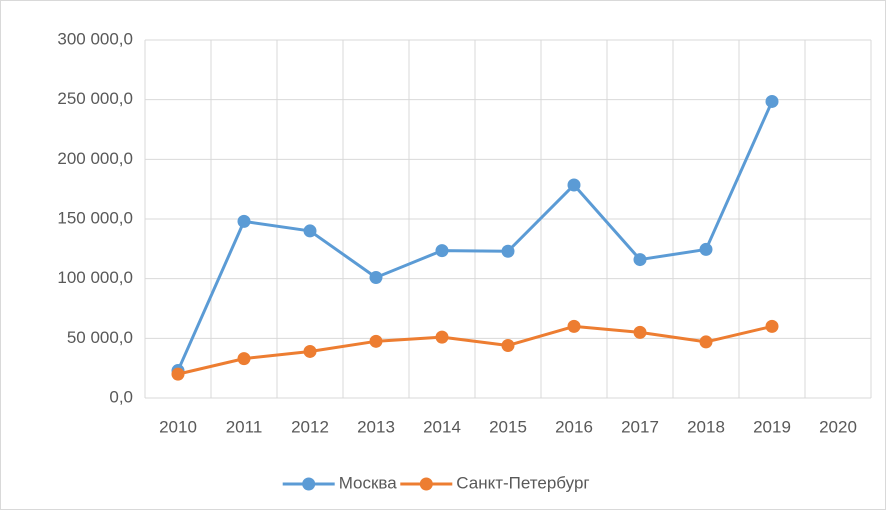  I want to click on x-tick-label: 2014, so click(442, 426).